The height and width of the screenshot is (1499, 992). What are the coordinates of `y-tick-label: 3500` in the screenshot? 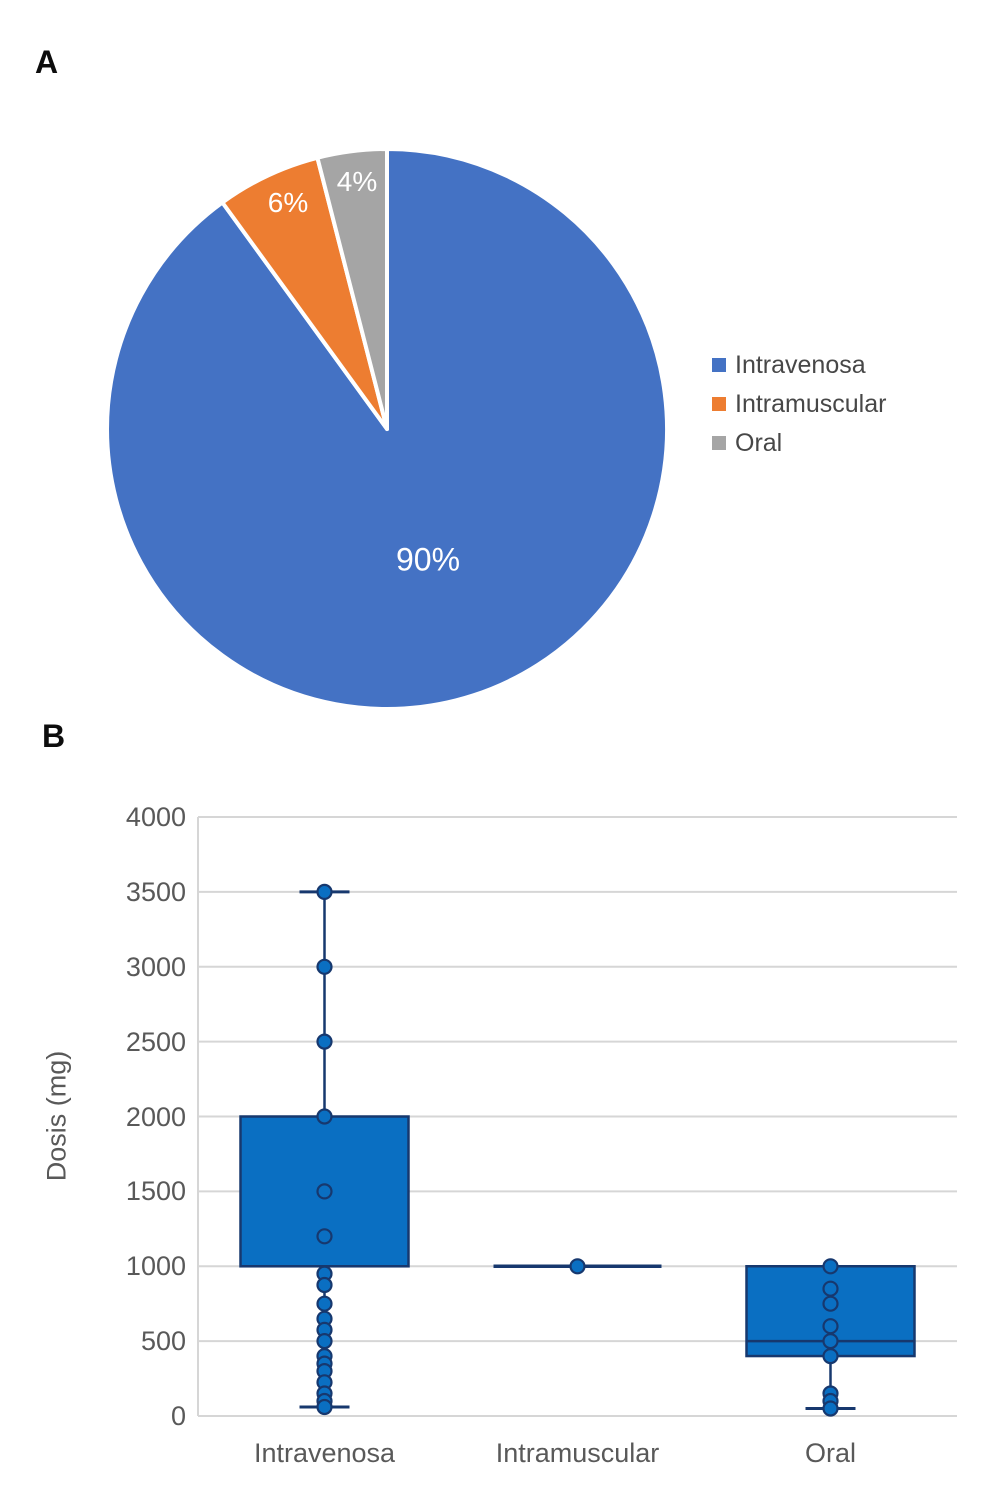 It's located at (155, 891).